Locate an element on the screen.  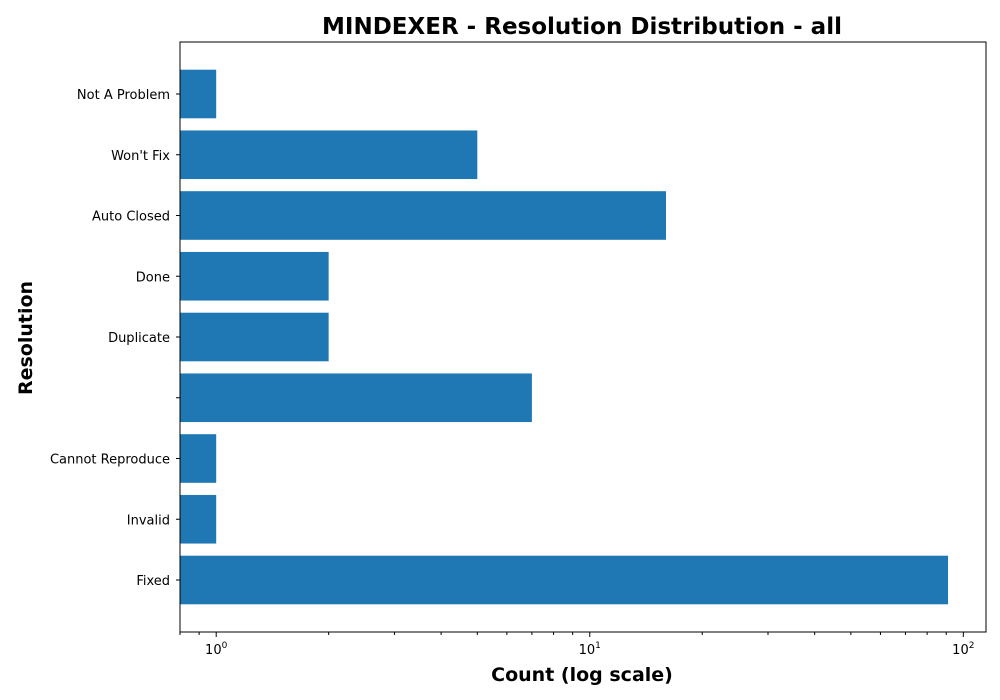
y-tick-label: Auto Closed is located at coordinates (131, 217).